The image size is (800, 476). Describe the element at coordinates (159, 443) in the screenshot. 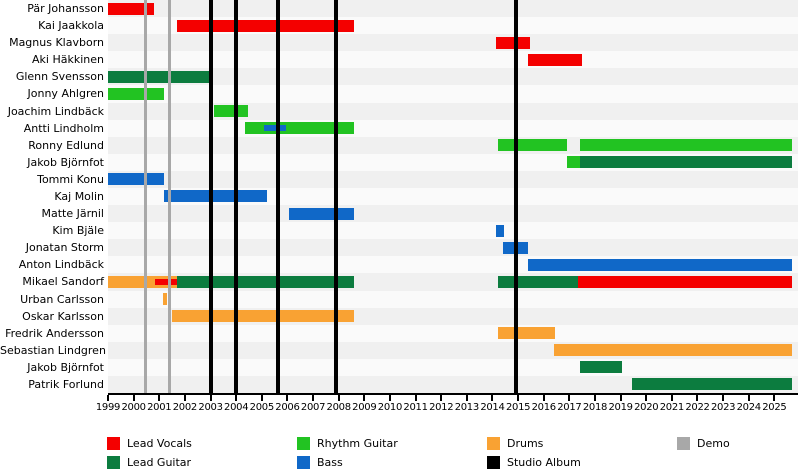

I see `legend-label: Lead Vocals` at that location.